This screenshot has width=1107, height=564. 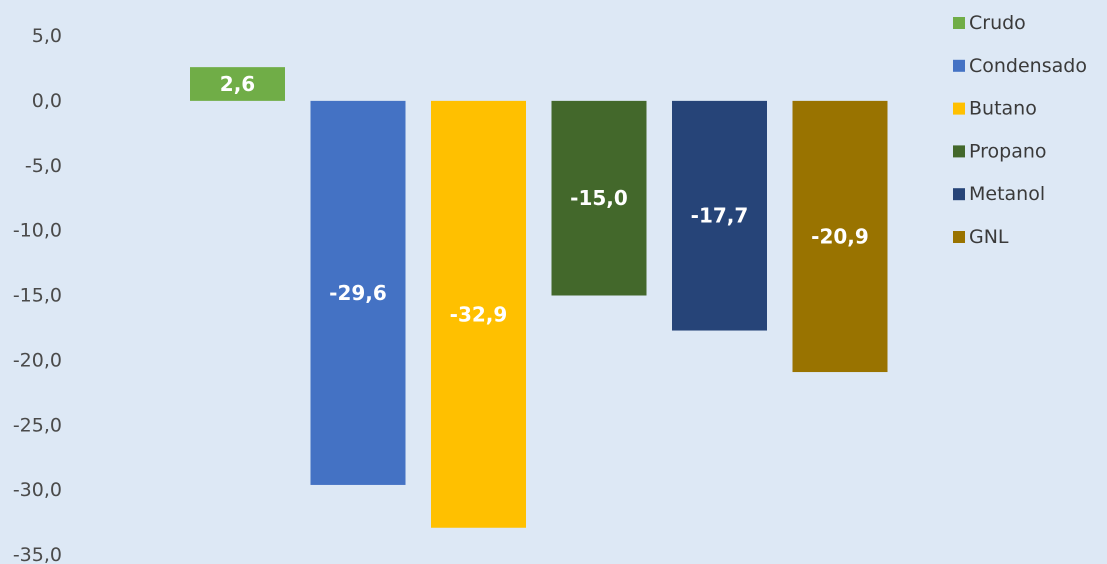 What do you see at coordinates (37, 554) in the screenshot?
I see `y-tick-label: -35,0` at bounding box center [37, 554].